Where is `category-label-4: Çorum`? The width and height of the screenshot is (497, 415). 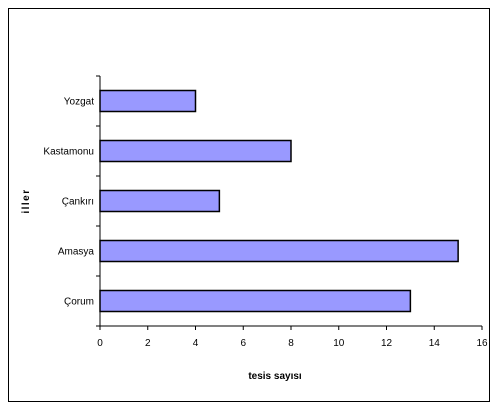 category-label-4: Çorum is located at coordinates (79, 302).